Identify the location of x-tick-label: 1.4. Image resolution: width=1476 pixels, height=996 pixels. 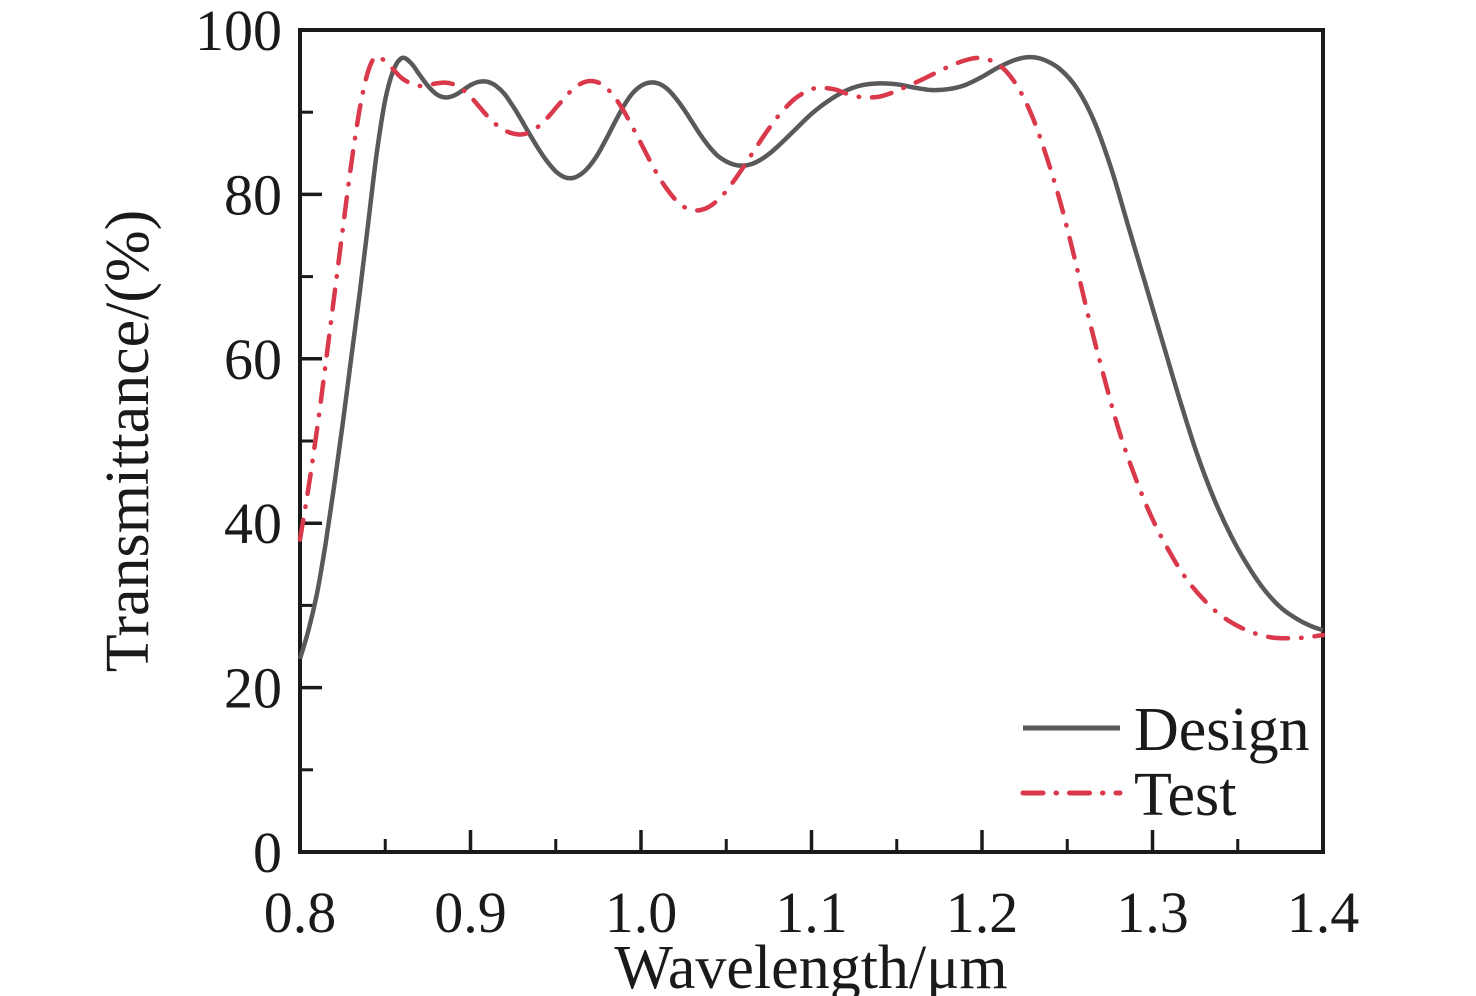
(1323, 912).